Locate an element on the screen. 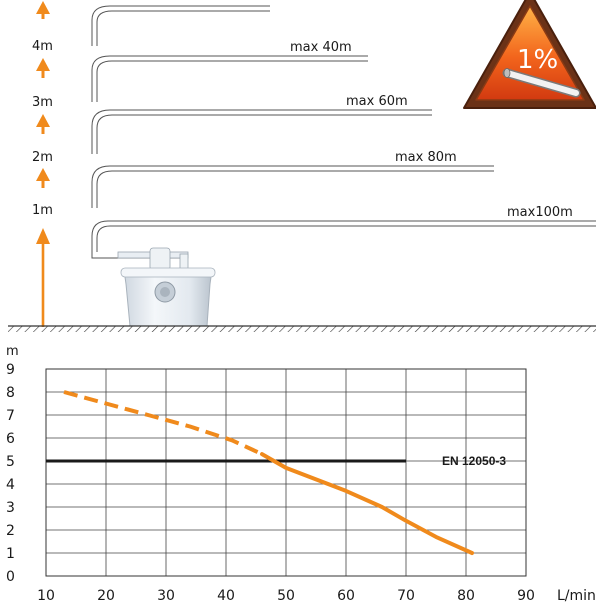 The image size is (596, 602). y-tick-label: 8 is located at coordinates (10, 393).